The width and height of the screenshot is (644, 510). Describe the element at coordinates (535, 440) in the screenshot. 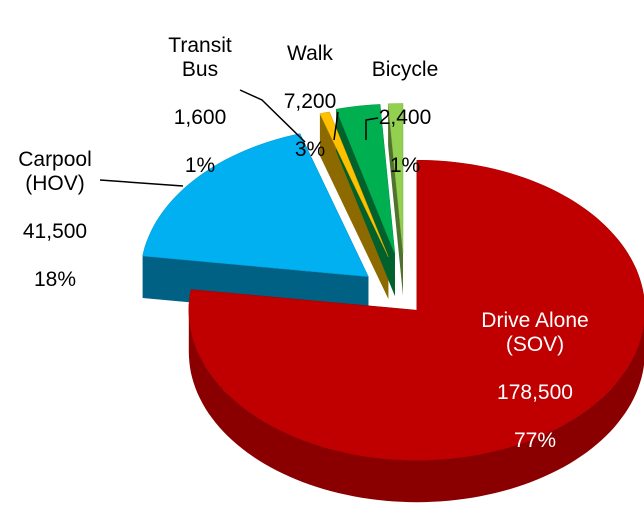

I see `percent-label: 77%` at that location.